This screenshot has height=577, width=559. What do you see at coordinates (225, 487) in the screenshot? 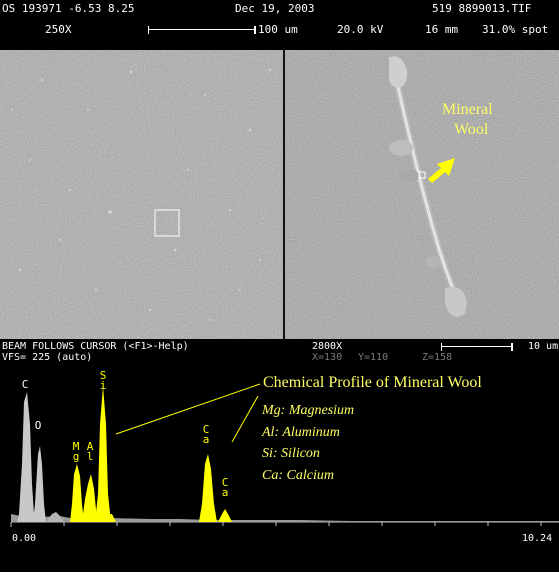
I see `peak-label-ca2: C a` at bounding box center [225, 487].